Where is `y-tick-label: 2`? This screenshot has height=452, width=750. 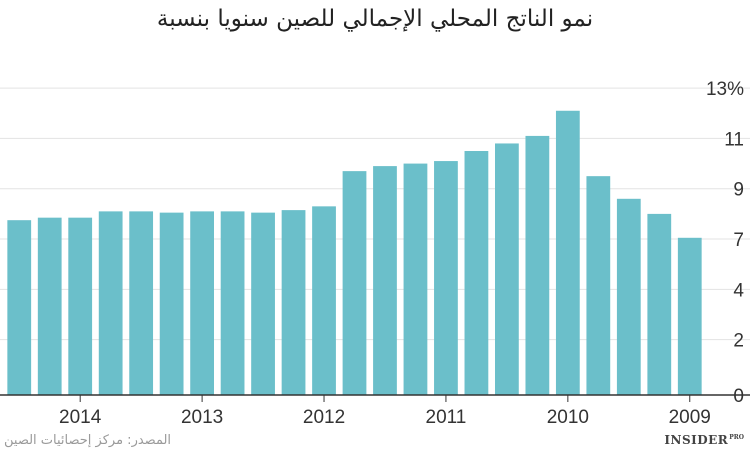
y-tick-label: 2 is located at coordinates (738, 341).